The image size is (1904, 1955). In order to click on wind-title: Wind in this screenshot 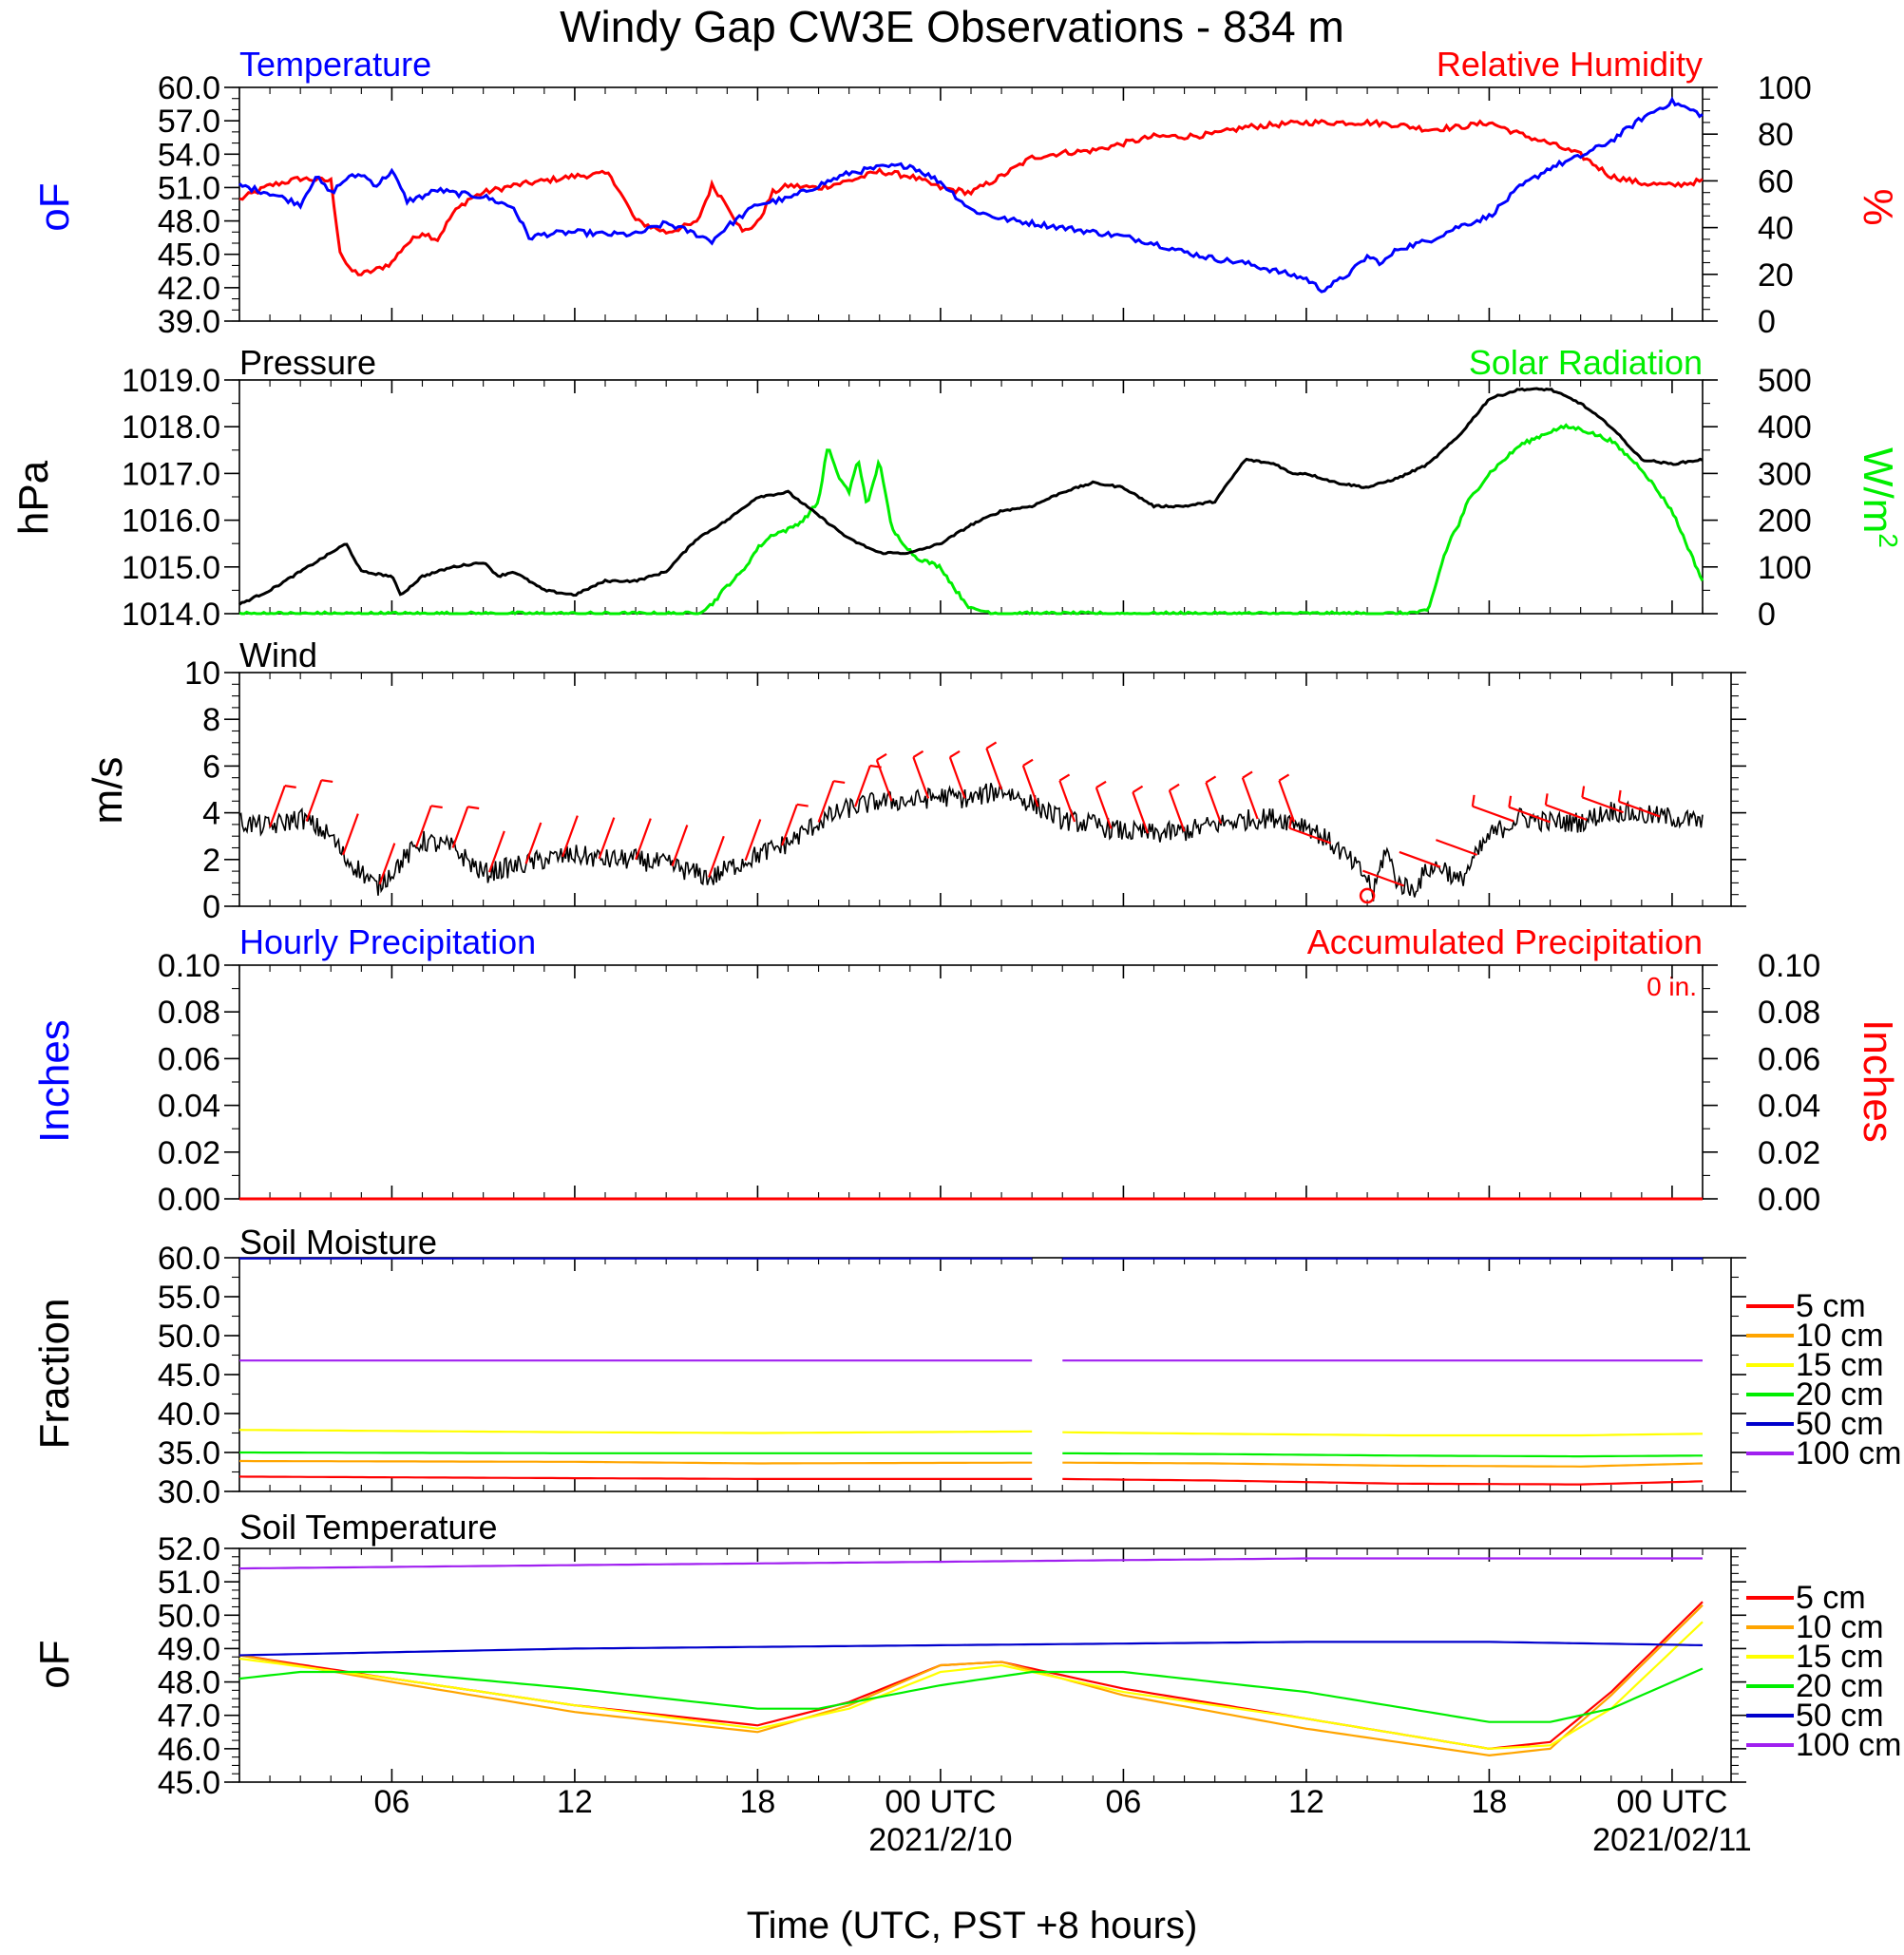, I will do `click(278, 655)`.